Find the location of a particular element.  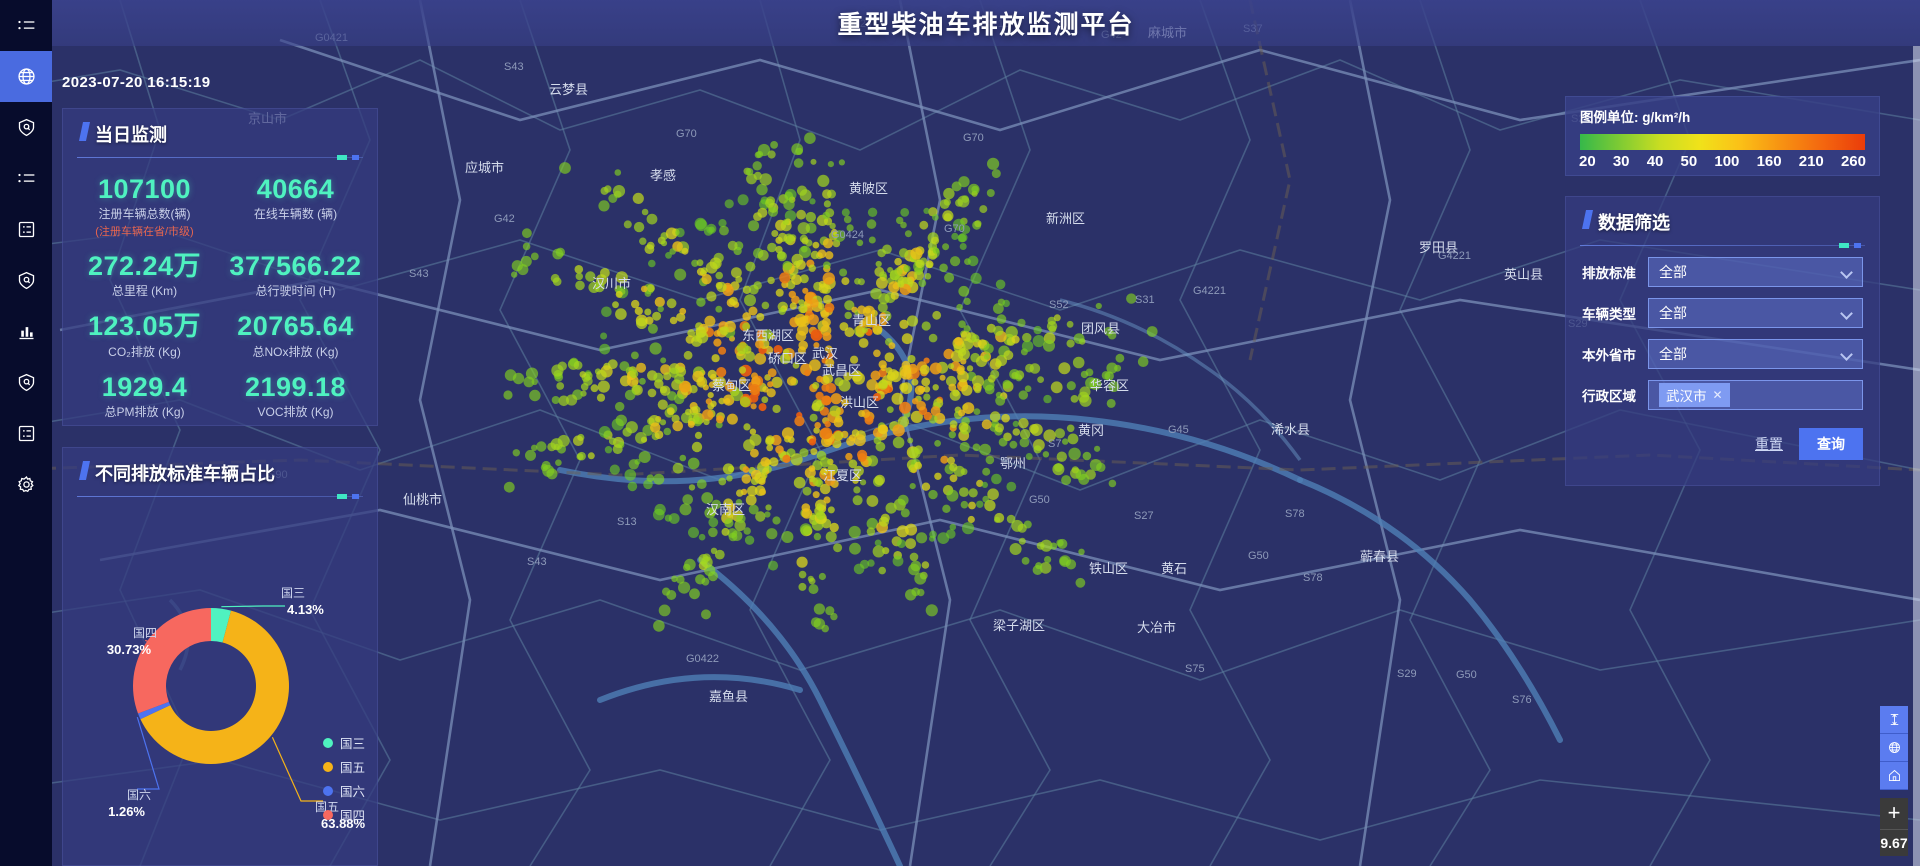

stat-value: 377566.22 is located at coordinates (295, 266).